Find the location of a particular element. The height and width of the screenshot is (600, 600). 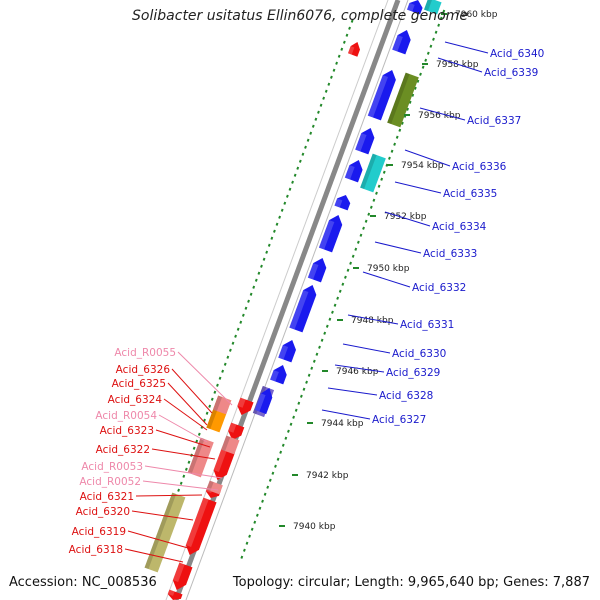

forward-gene-label: Acid_6335 is located at coordinates (470, 194).